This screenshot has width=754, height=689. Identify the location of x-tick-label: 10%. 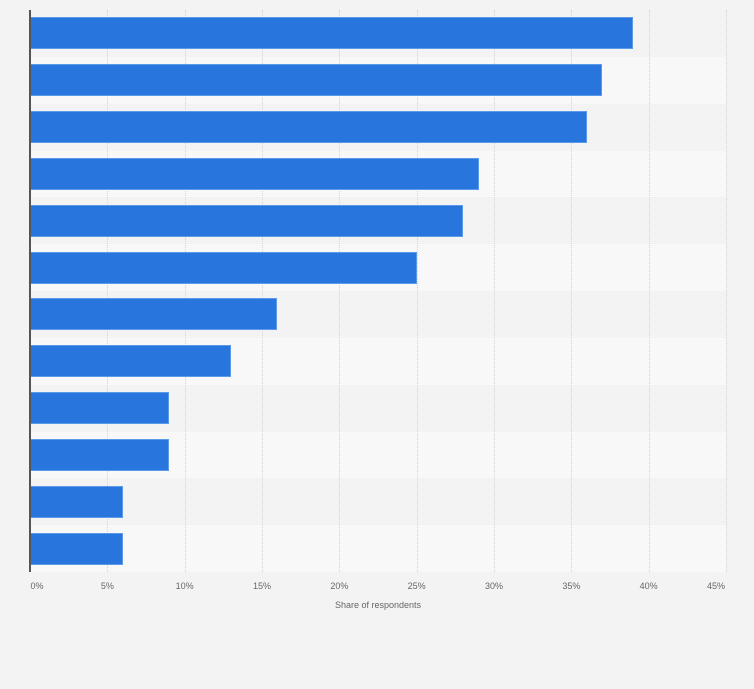
(184, 586).